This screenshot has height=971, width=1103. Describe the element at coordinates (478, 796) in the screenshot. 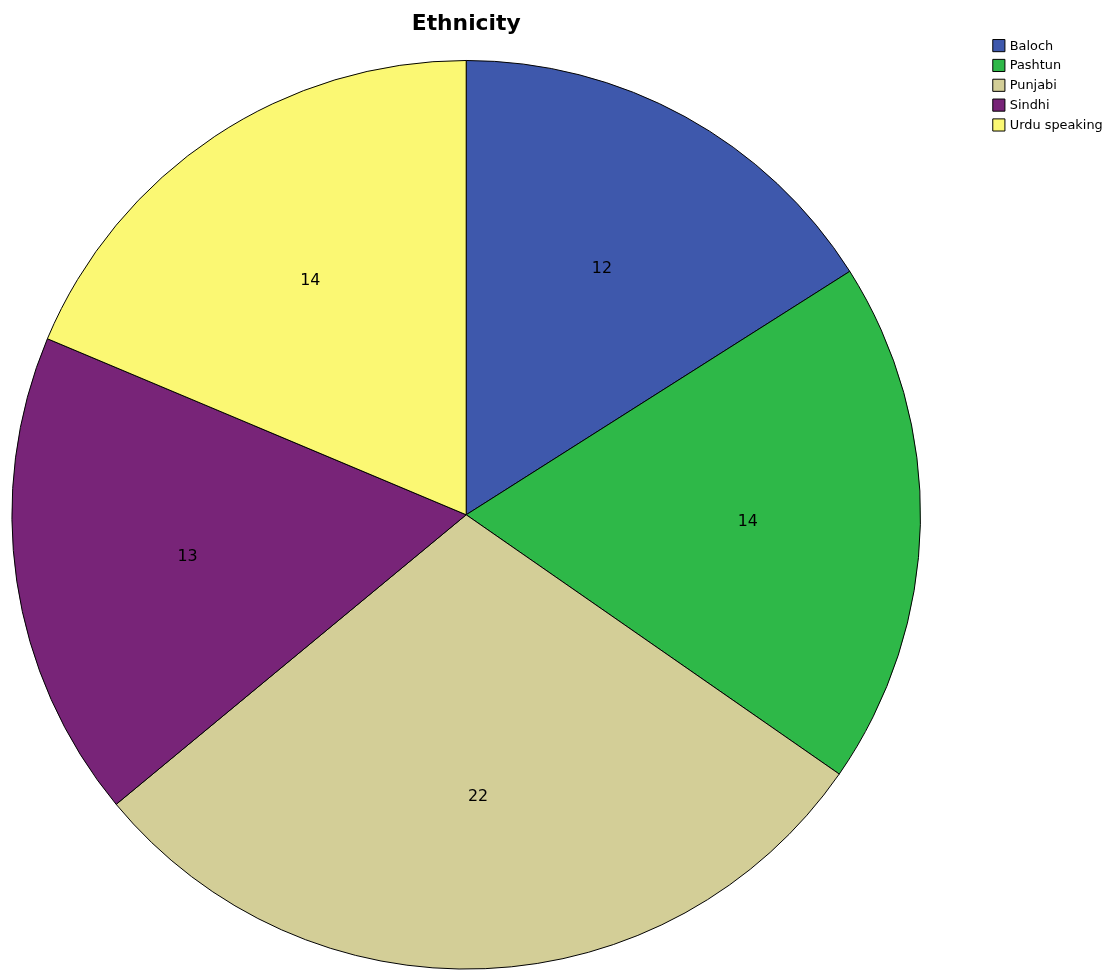

I see `data-label: 22` at that location.